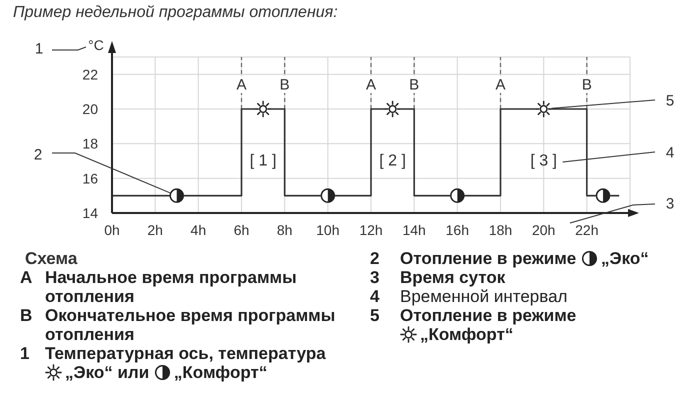 The height and width of the screenshot is (400, 691). I want to click on x-tick-label: 20h, so click(544, 230).